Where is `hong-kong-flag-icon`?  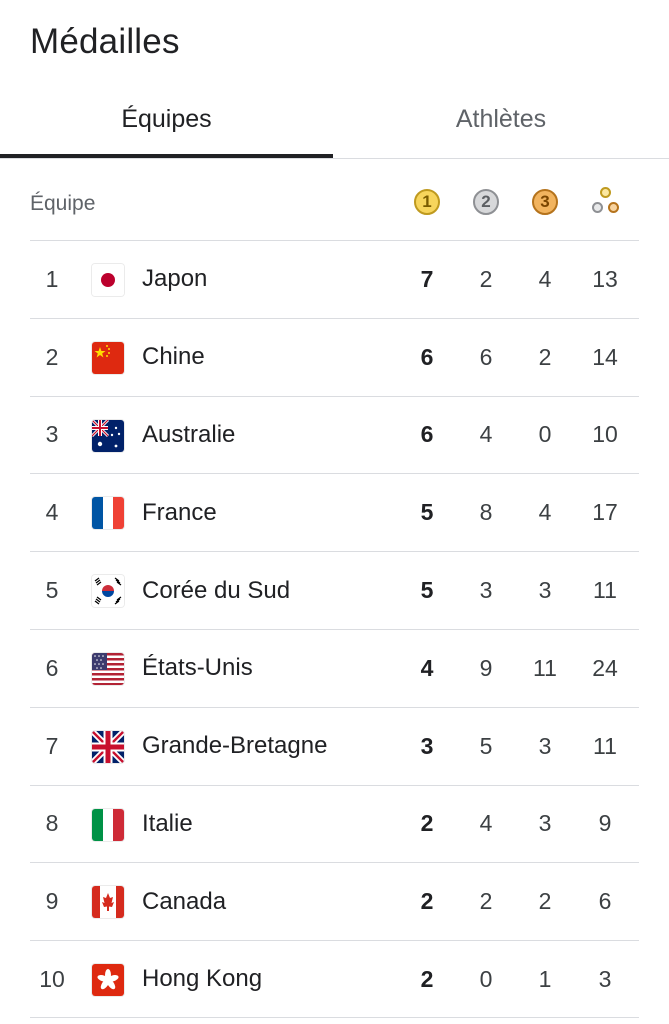
hong-kong-flag-icon is located at coordinates (108, 980).